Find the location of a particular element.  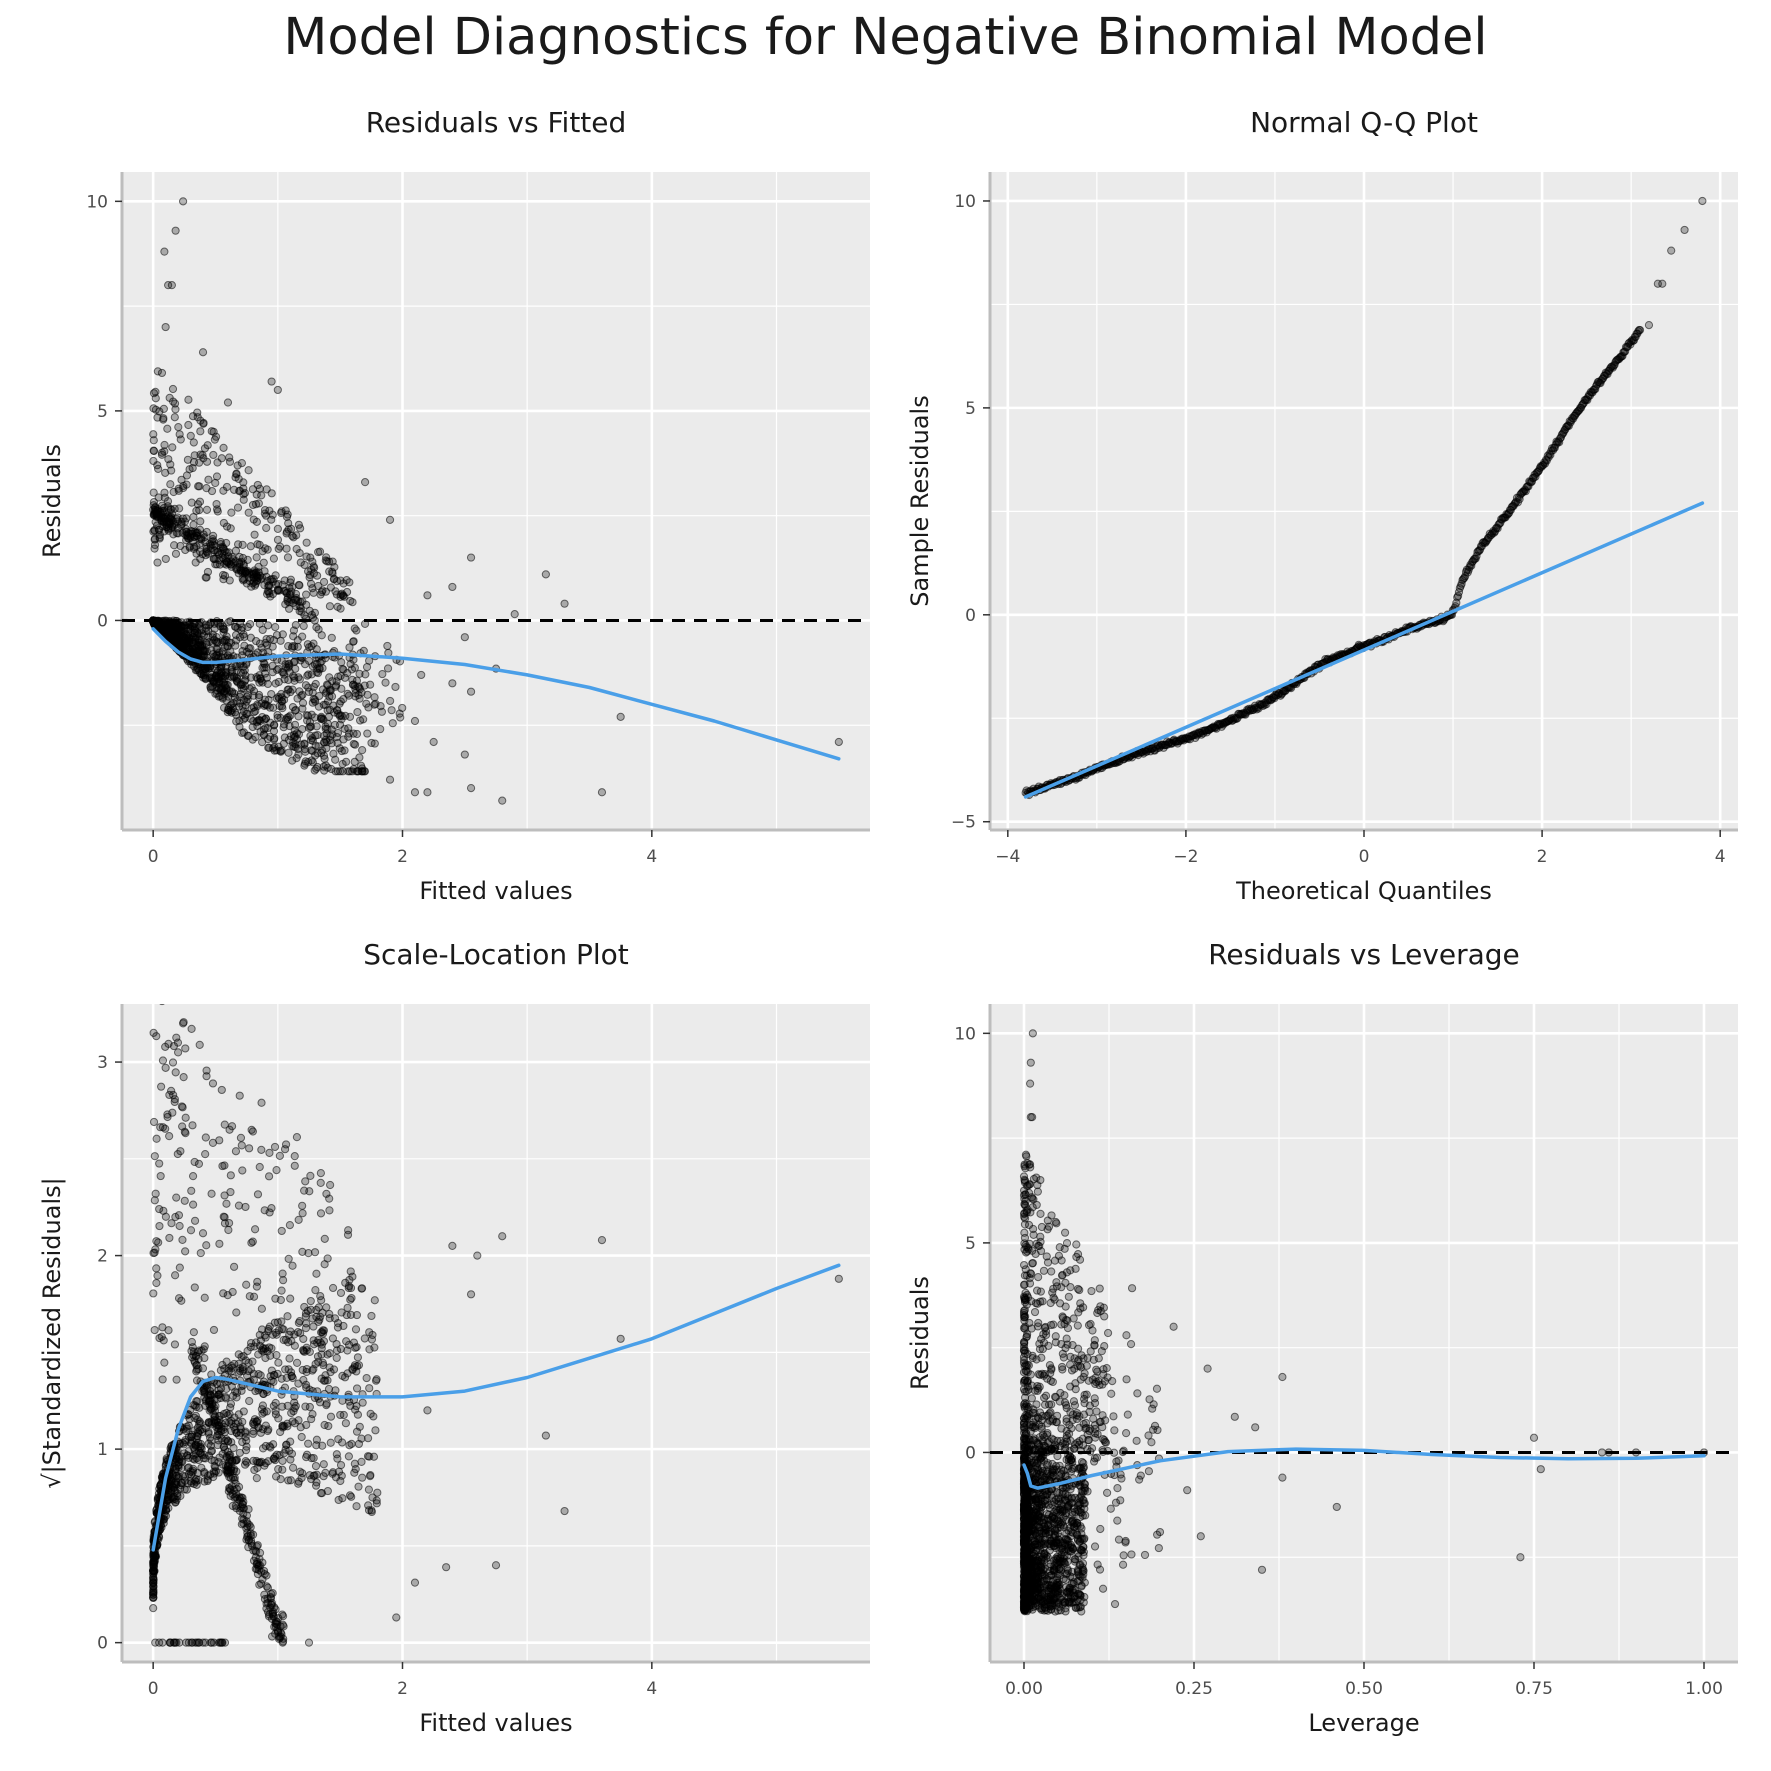

y-axis-label: Sample Residuals is located at coordinates (920, 500).